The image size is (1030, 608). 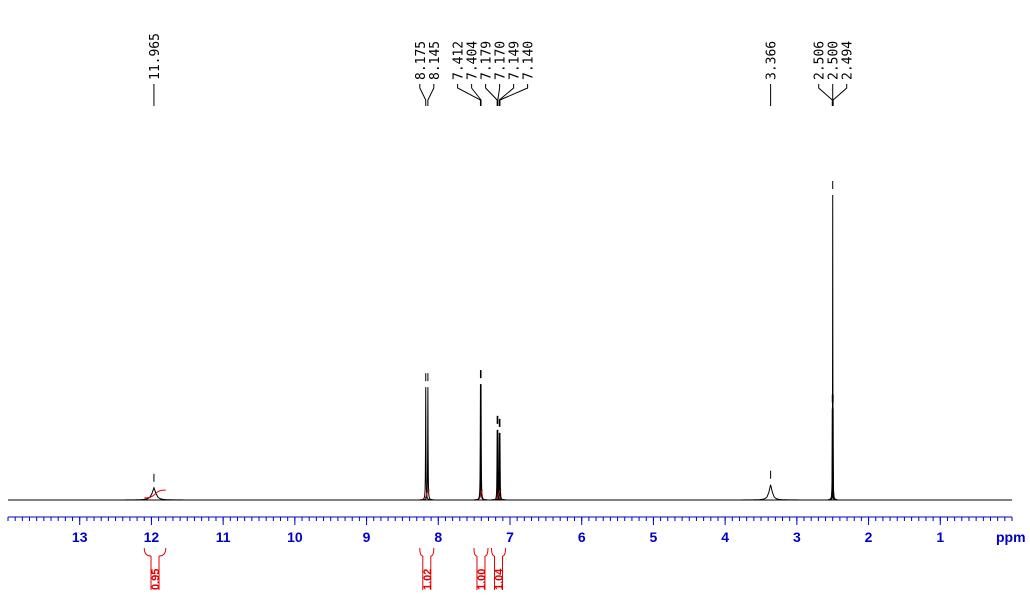 I want to click on peak-label: 8.175, so click(x=421, y=60).